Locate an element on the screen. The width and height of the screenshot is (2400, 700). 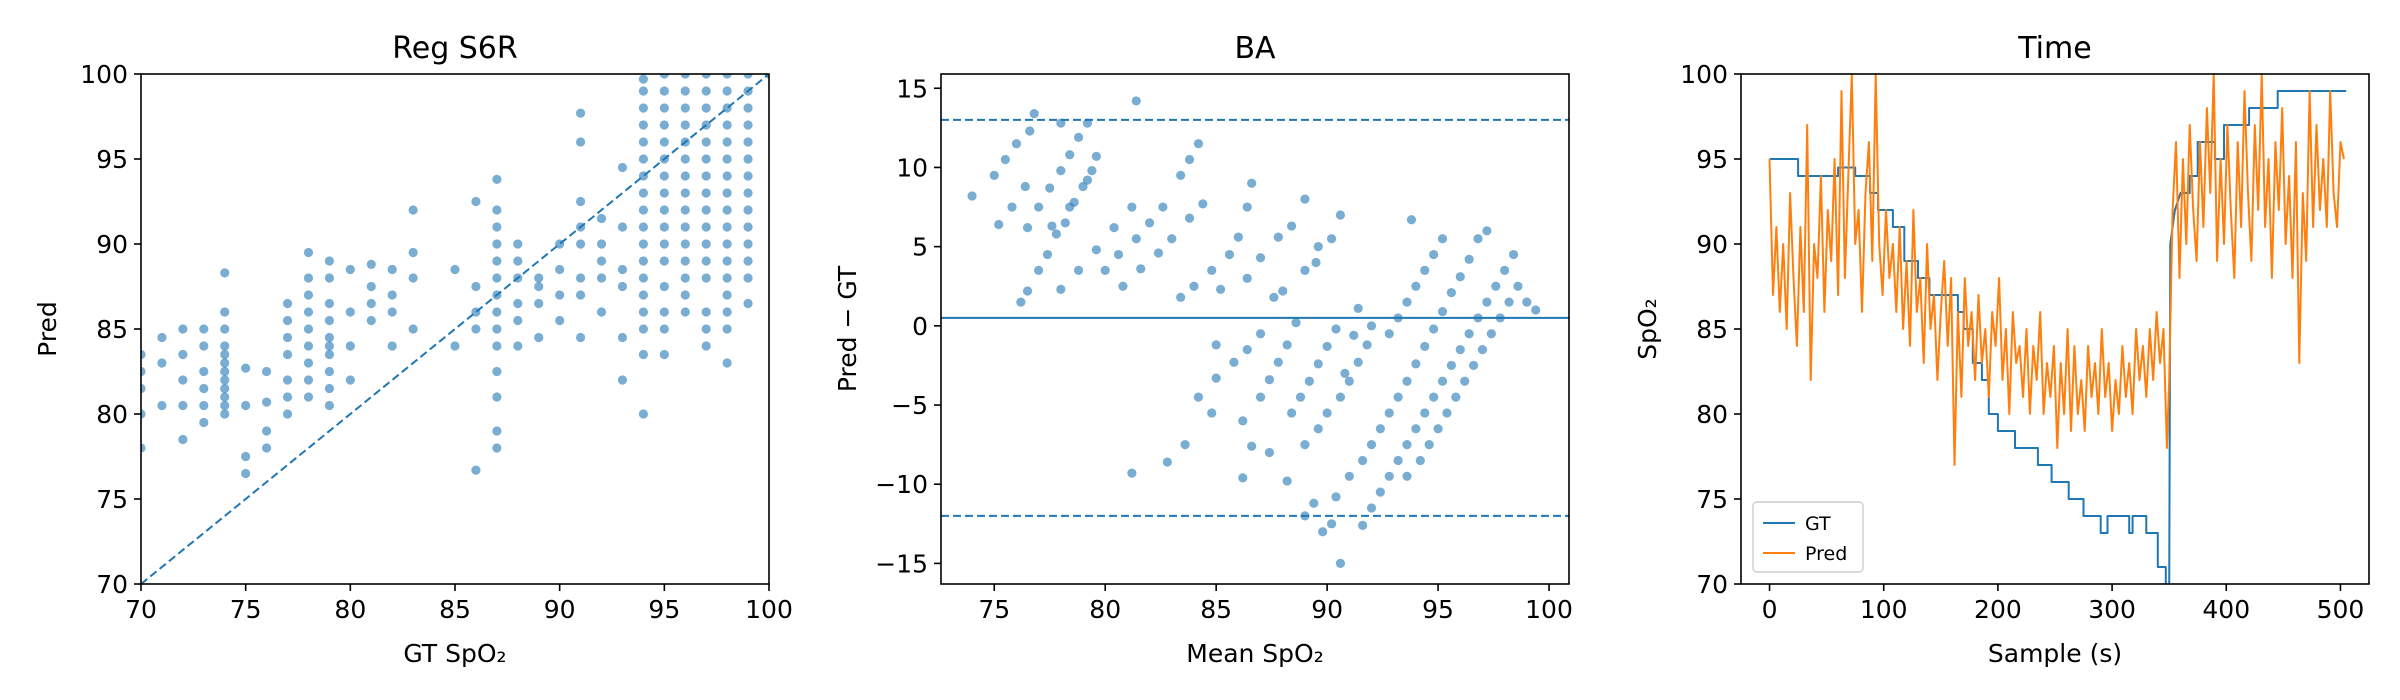
x-tick-label: 90 is located at coordinates (560, 609).